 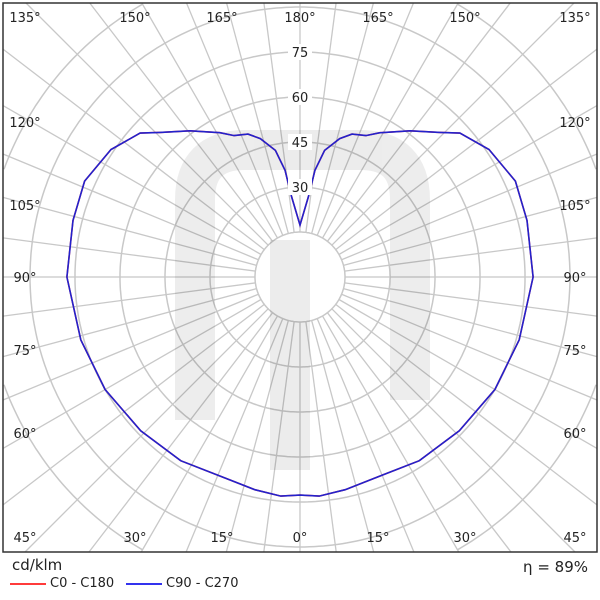 I want to click on radial-tick-label: 75, so click(x=300, y=53).